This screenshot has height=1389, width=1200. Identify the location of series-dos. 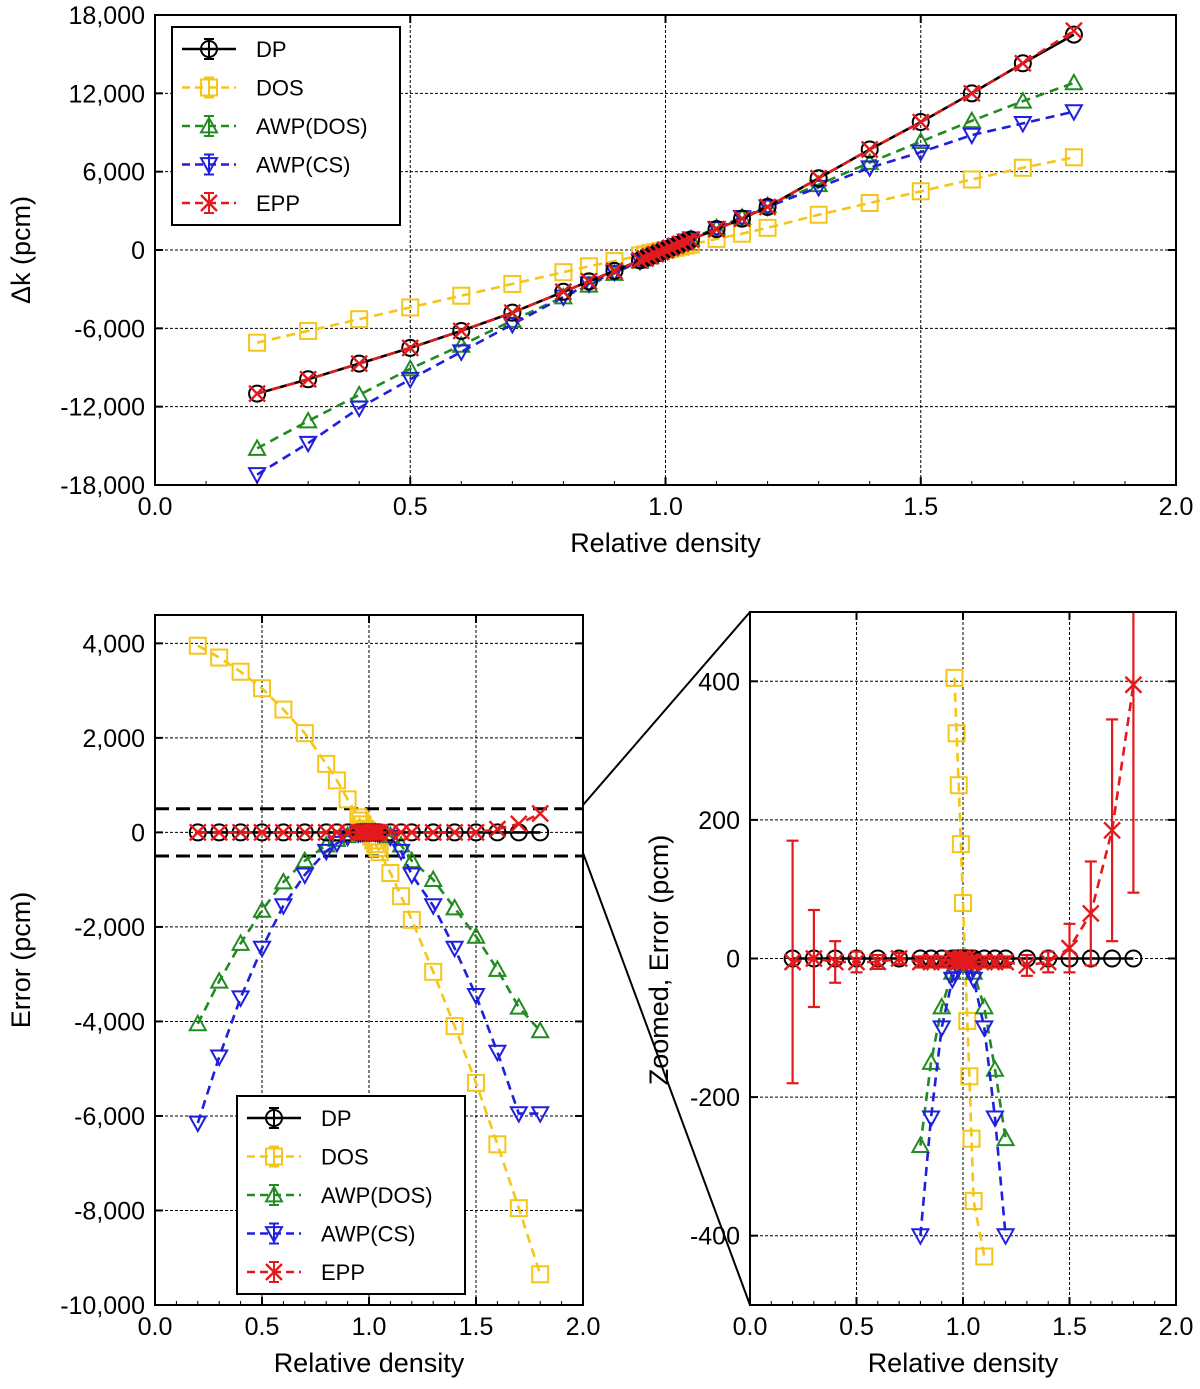
(665, 250).